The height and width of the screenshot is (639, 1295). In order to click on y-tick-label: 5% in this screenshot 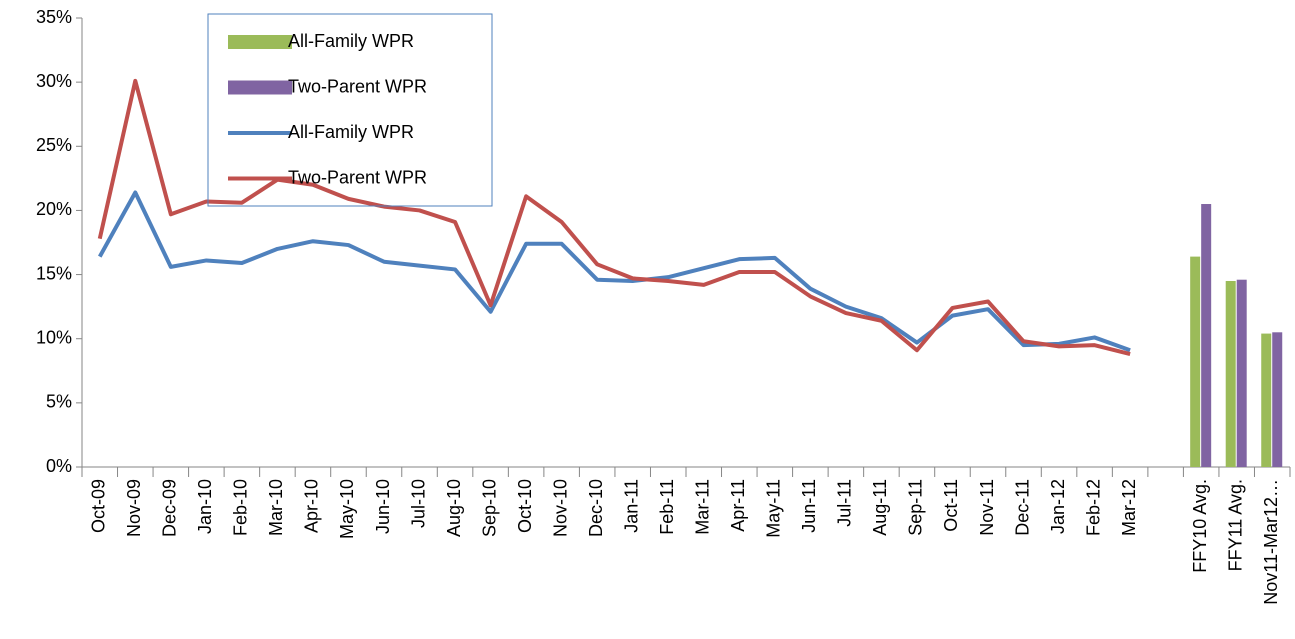, I will do `click(59, 402)`.